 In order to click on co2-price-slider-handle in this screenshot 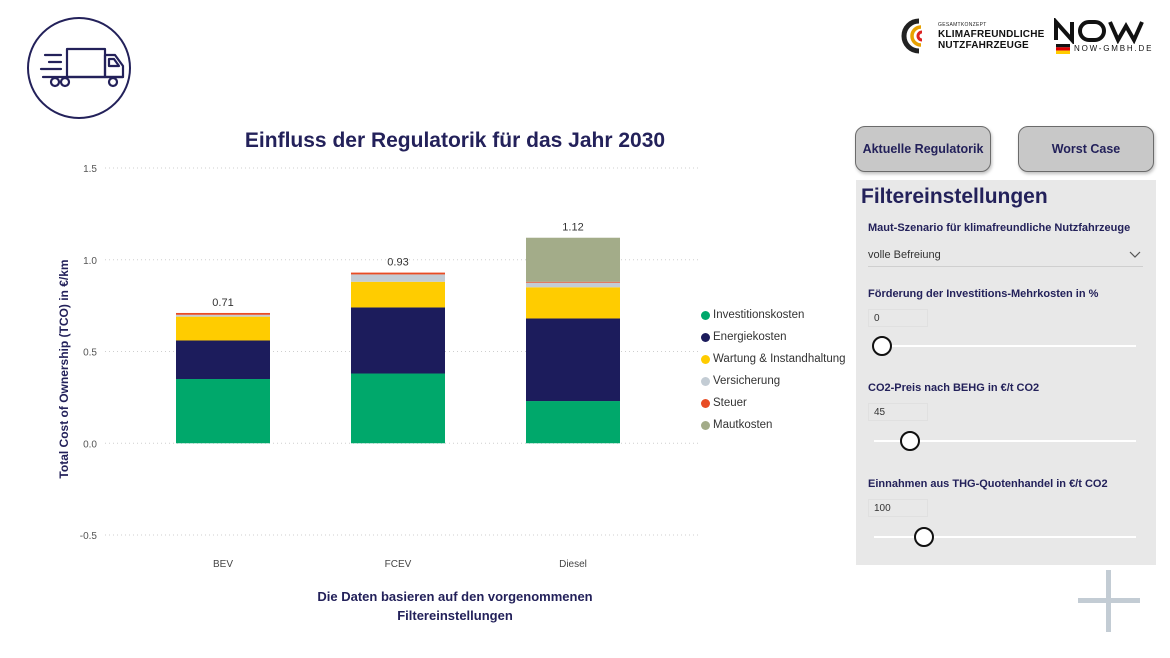, I will do `click(910, 441)`.